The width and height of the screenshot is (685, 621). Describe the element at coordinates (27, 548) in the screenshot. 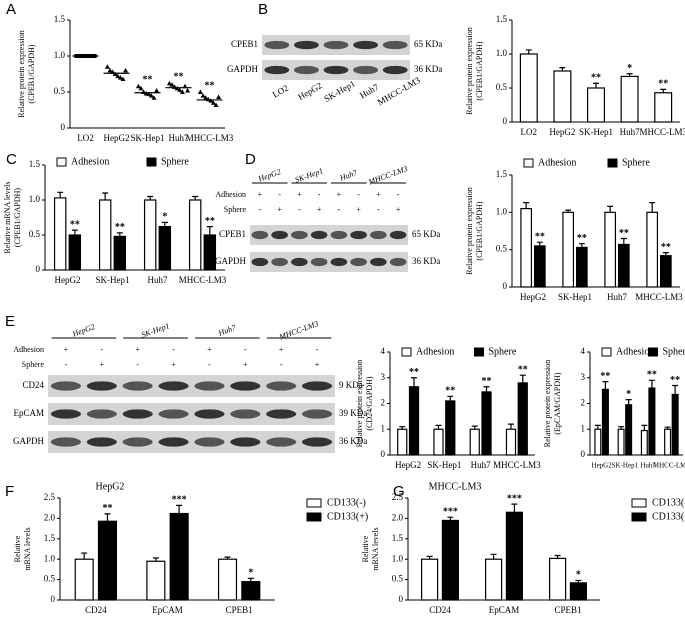

I see `y-axis-label: mRNA levels` at that location.